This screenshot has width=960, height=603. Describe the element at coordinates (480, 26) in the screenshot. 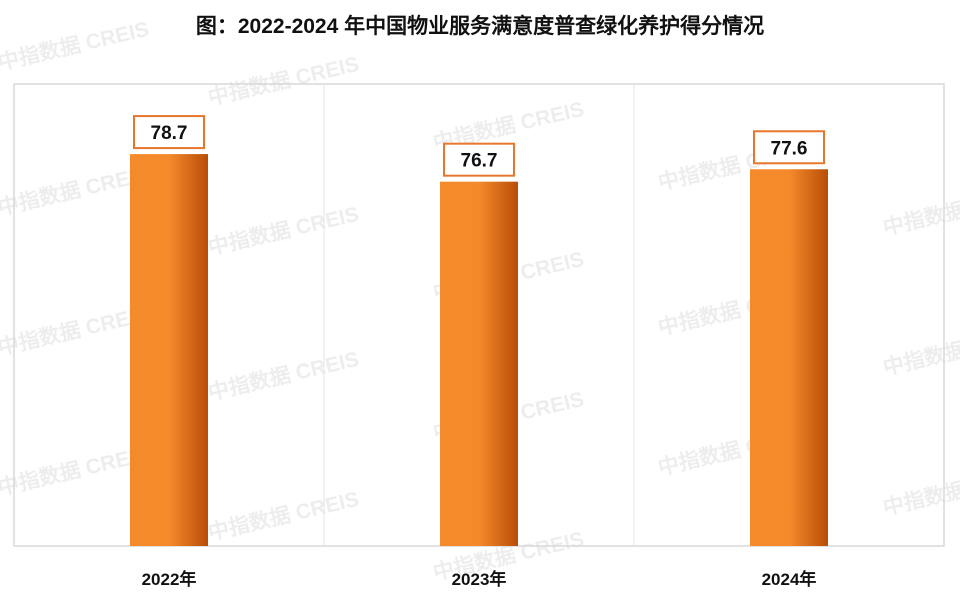

I see `chart-title: 图：2022-2024 年中国物业服务满意度普查绿化养护得分情况` at that location.